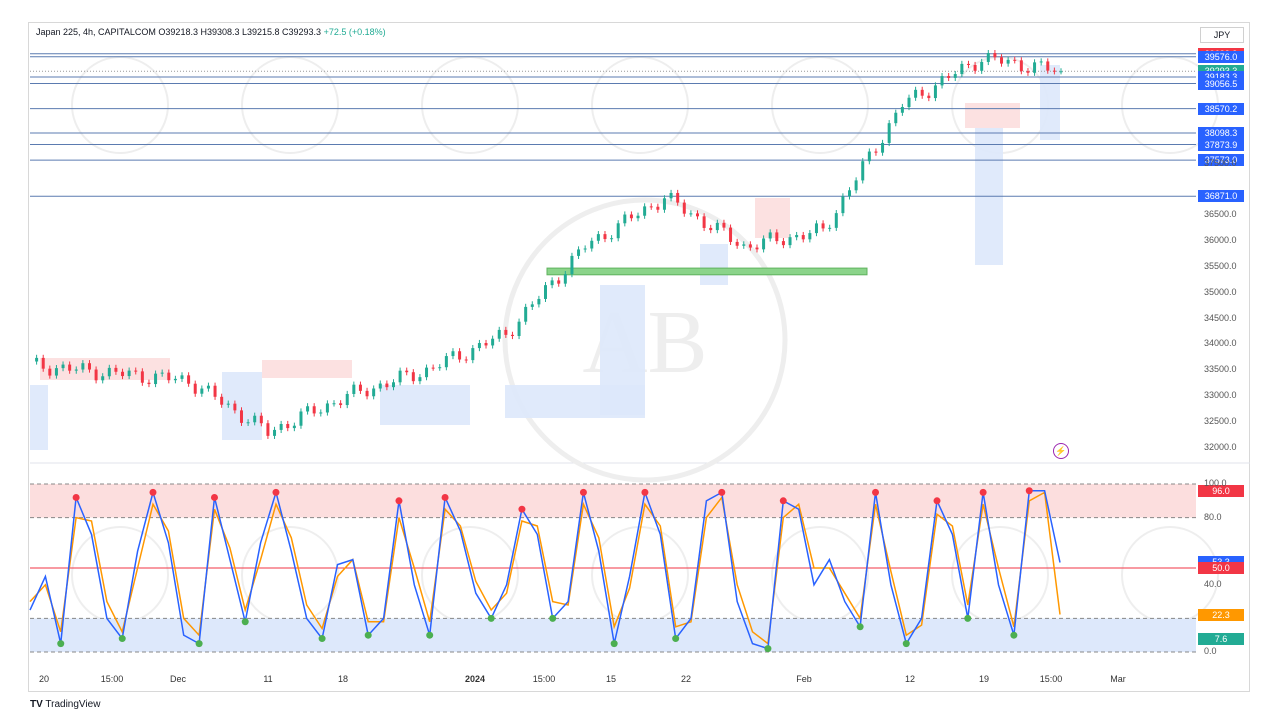 The height and width of the screenshot is (720, 1280). What do you see at coordinates (1220, 446) in the screenshot?
I see `price-axis-label: 32000.0` at bounding box center [1220, 446].